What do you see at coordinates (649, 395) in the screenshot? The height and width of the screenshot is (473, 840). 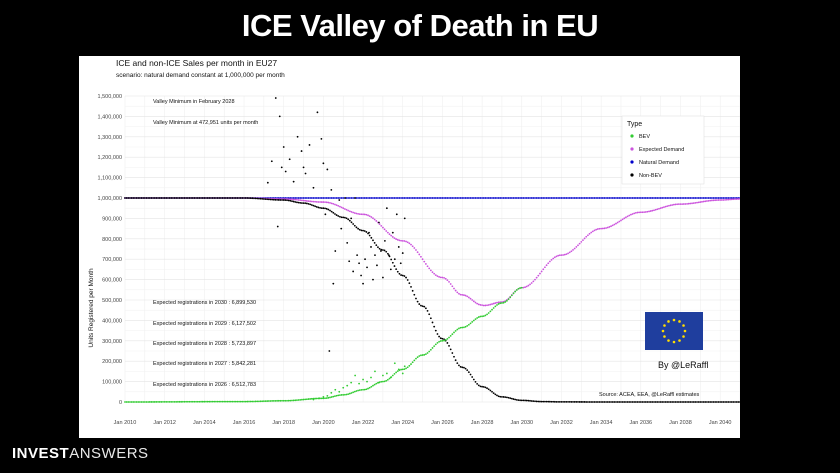 I see `source-note: Source: ACEA, EEA, @LeRaffl estimates` at bounding box center [649, 395].